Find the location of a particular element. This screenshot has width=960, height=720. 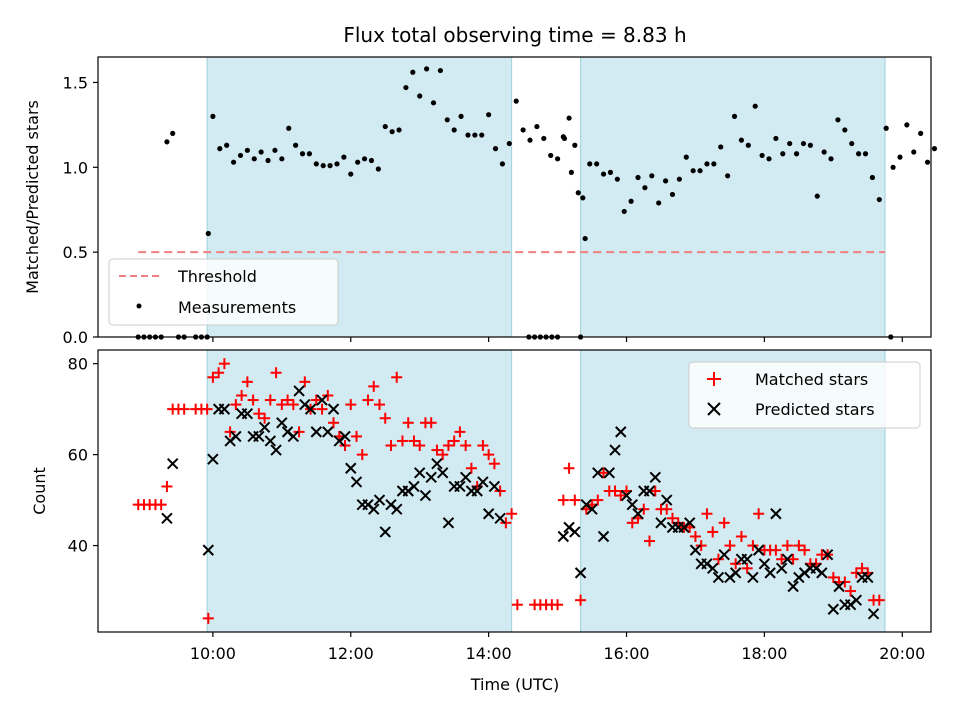

legend-matched-label: Matched stars is located at coordinates (811, 379).